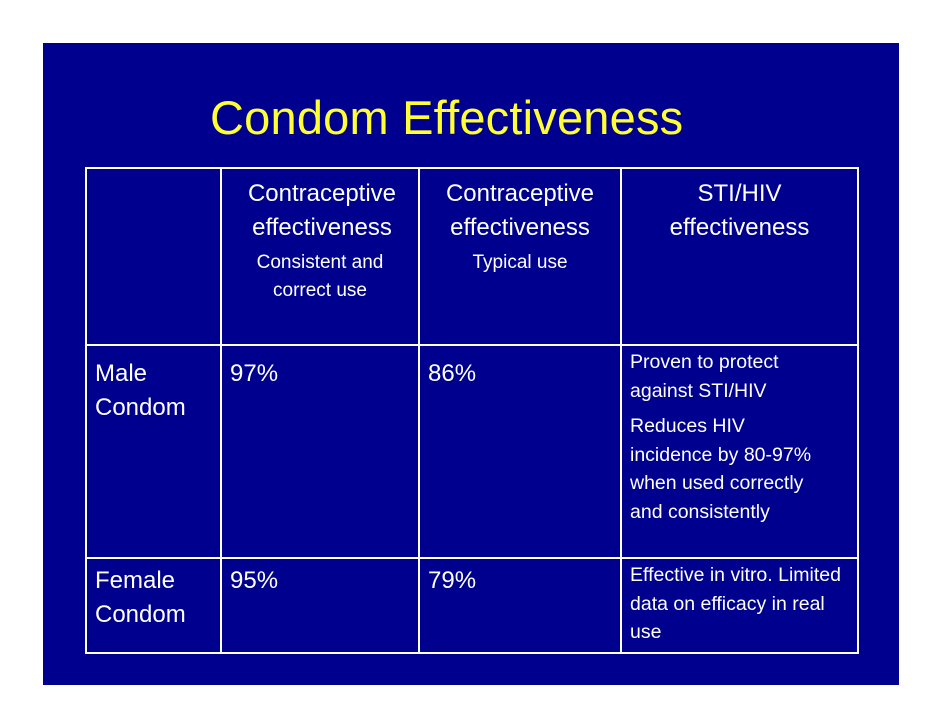  I want to click on typical-use-value: 86%, so click(452, 373).